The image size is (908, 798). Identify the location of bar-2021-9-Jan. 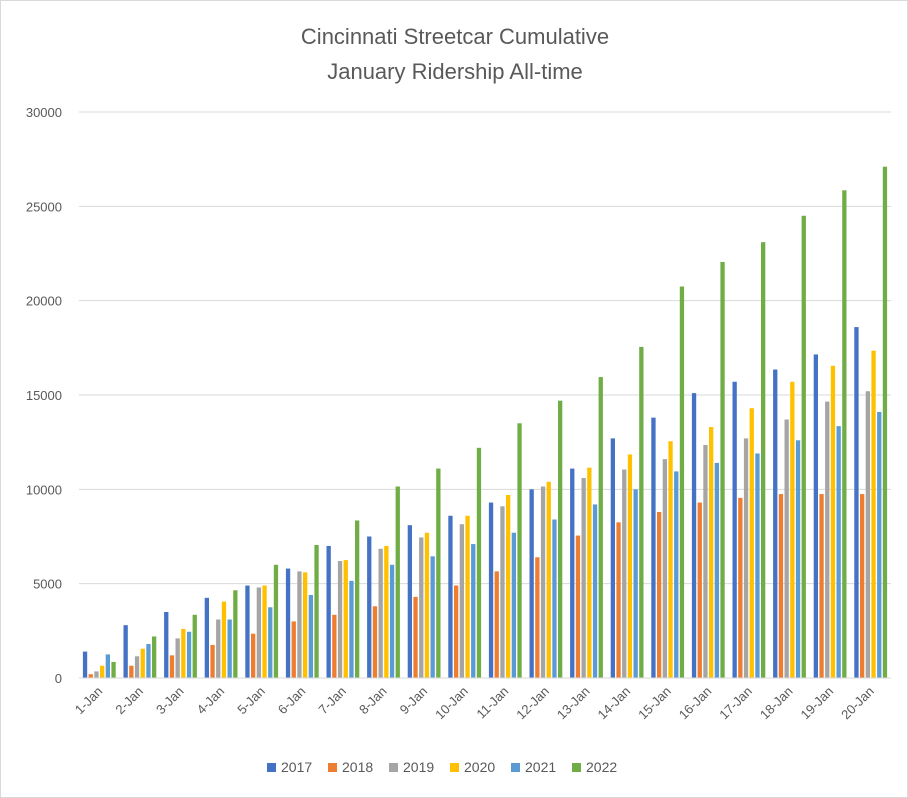
(432, 617).